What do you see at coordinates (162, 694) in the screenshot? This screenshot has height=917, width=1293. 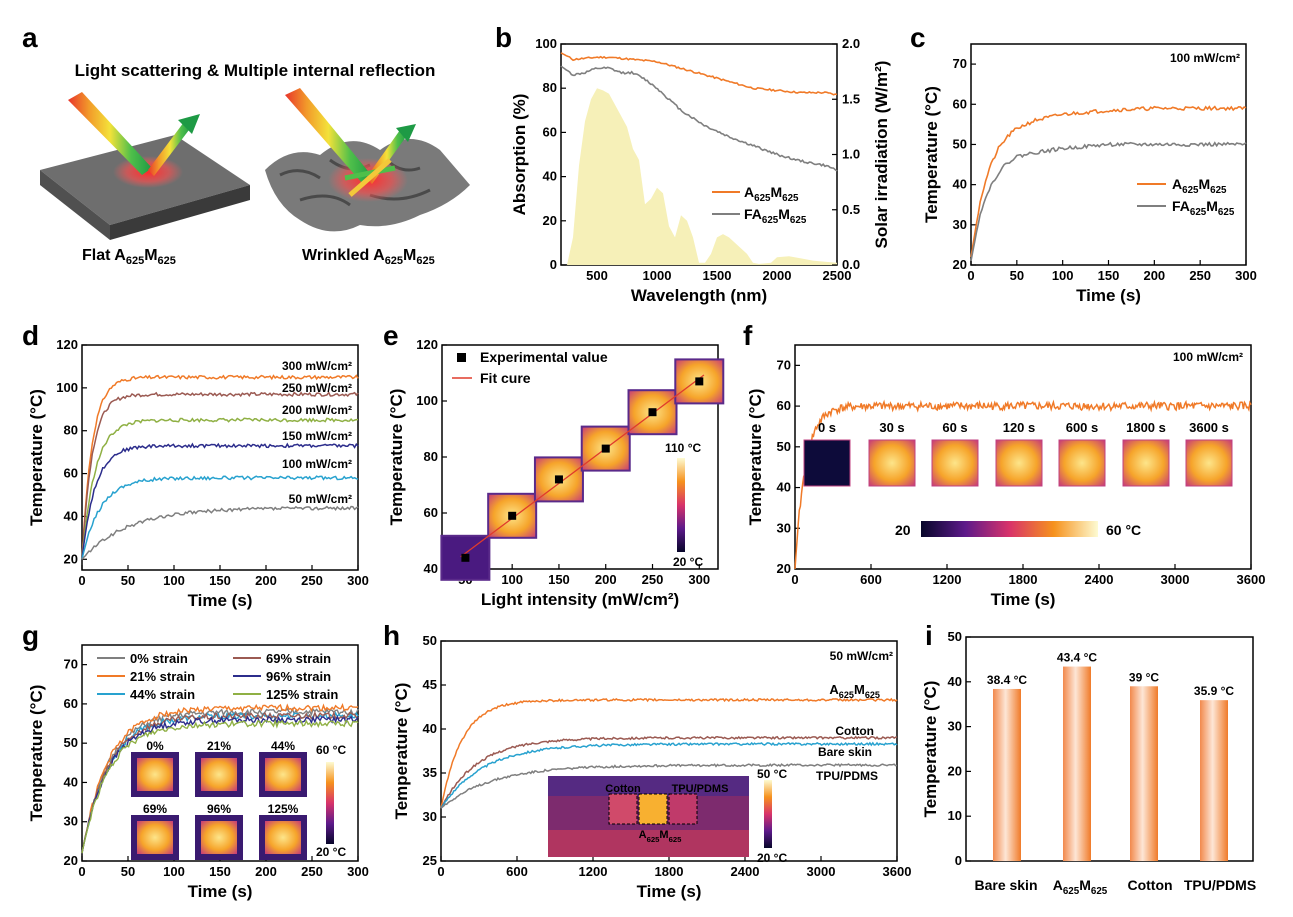 I see `legend-label: 44% strain` at bounding box center [162, 694].